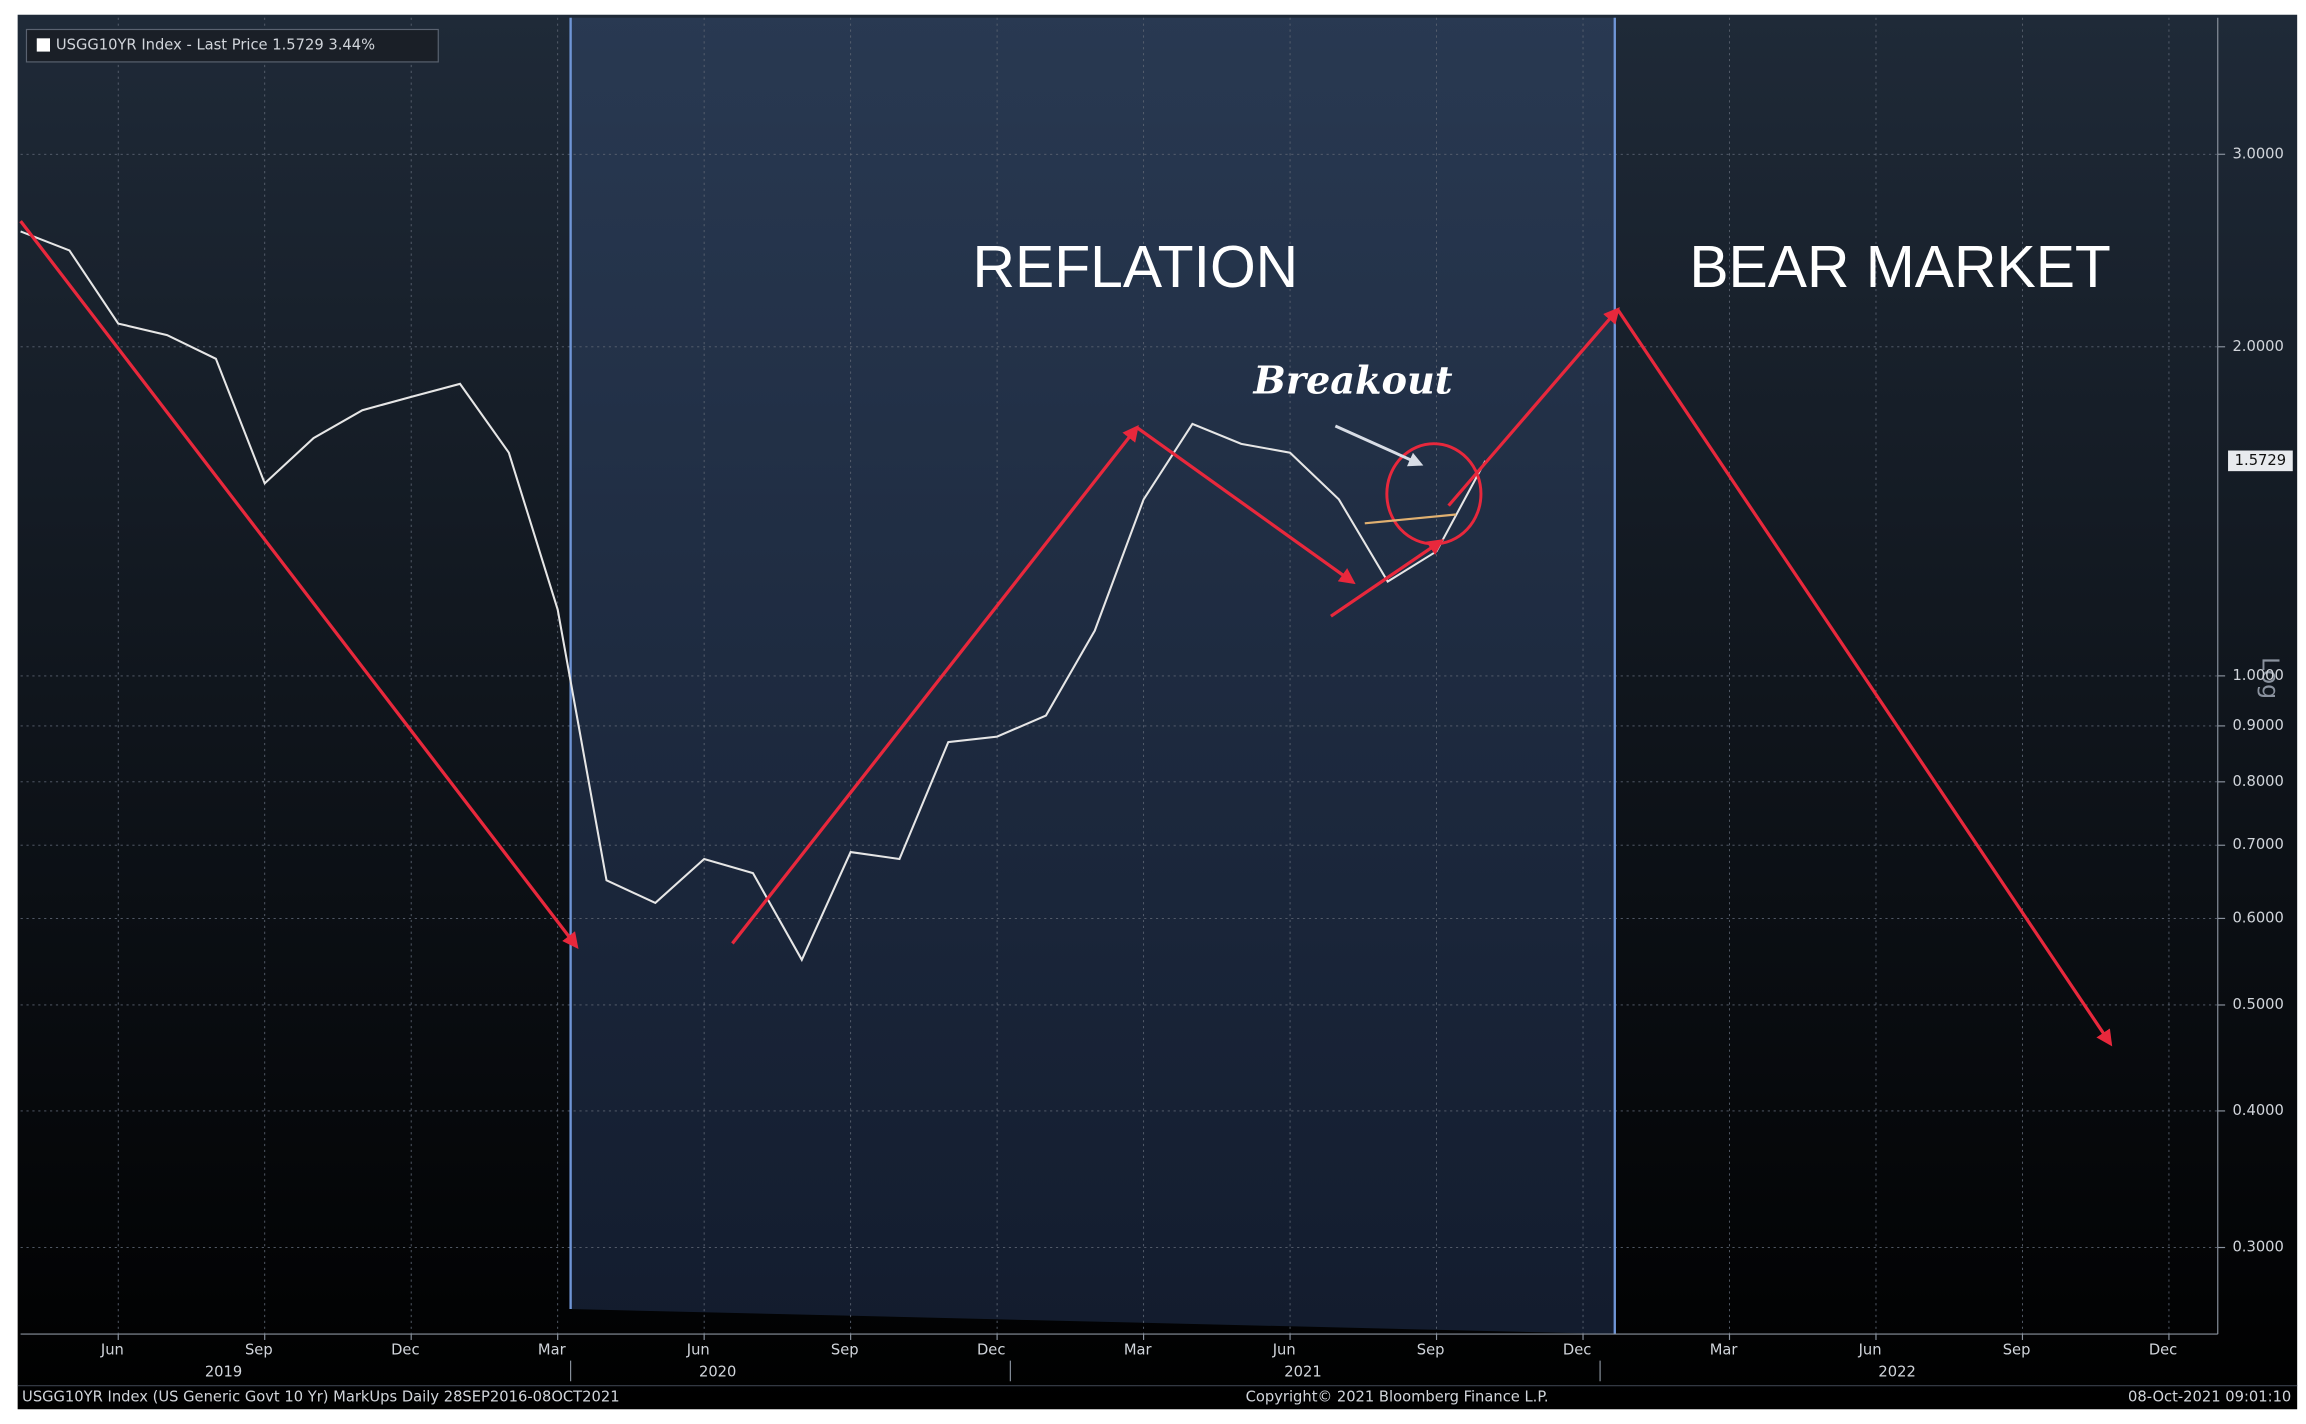  What do you see at coordinates (1136, 267) in the screenshot?
I see `annotation: REFLATION` at bounding box center [1136, 267].